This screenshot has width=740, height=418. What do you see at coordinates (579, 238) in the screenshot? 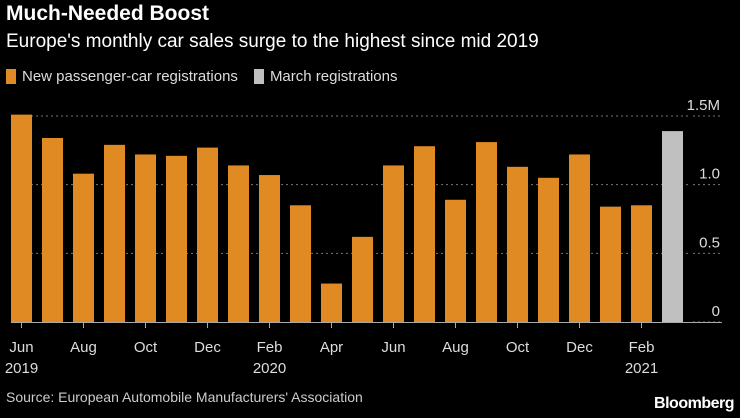
I see `bar-dec-2020` at bounding box center [579, 238].